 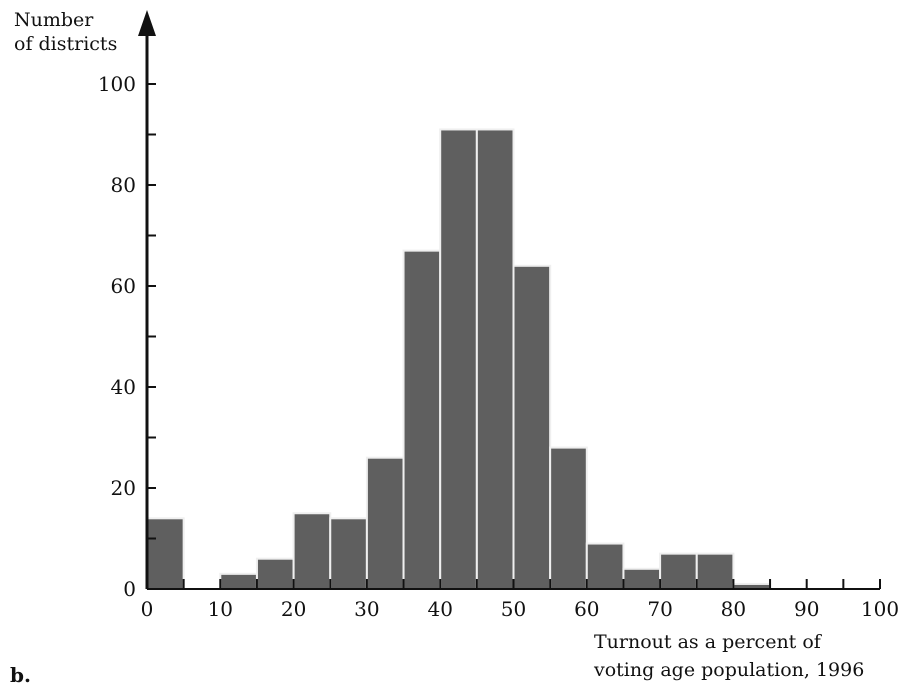 I want to click on x-tick-label-60: 60, so click(x=586, y=609).